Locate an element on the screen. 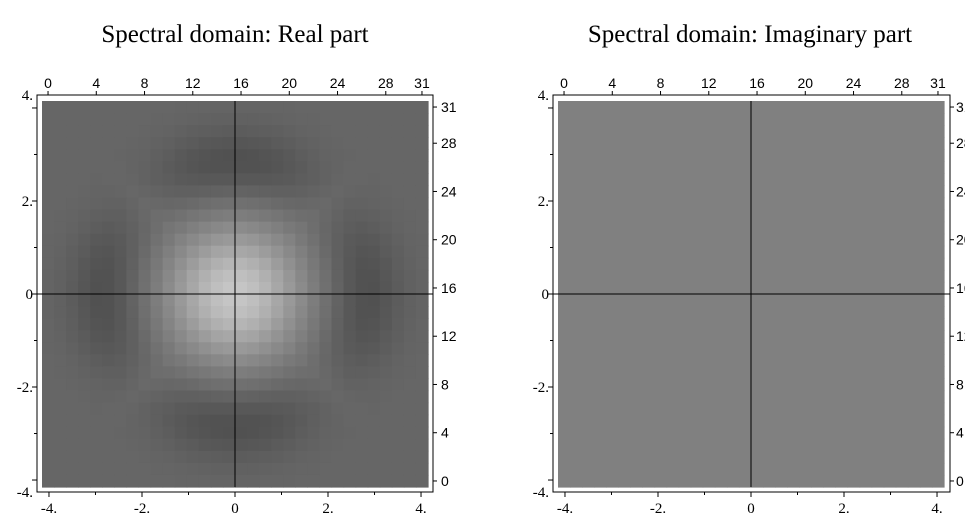  top-tick-label: 20 is located at coordinates (805, 83).